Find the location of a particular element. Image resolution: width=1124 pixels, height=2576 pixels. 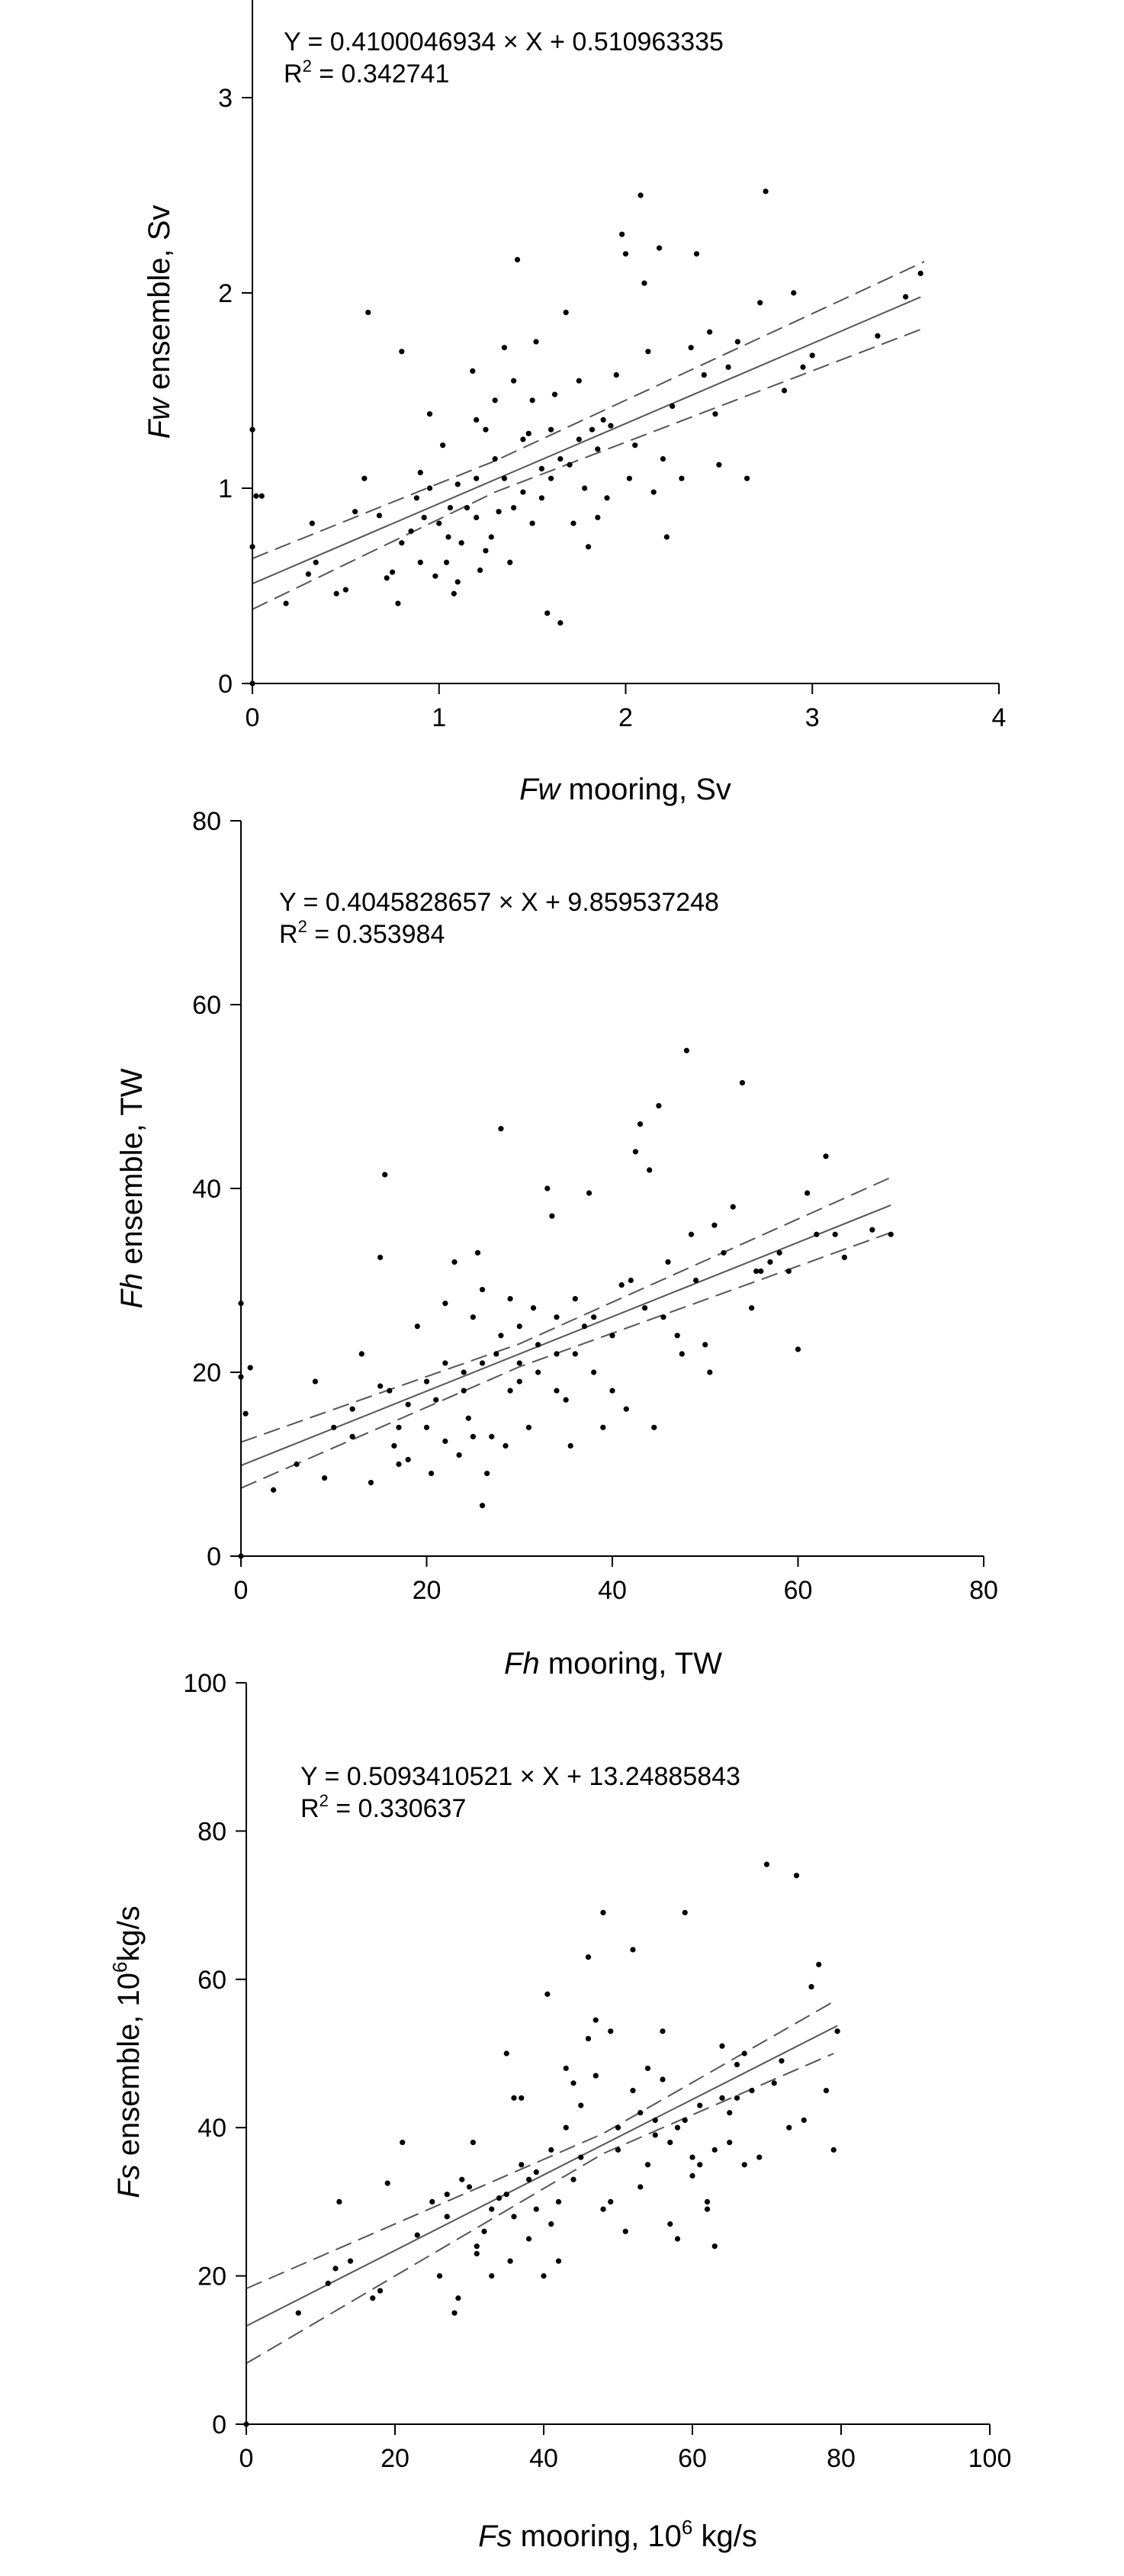

fh-y-tick-label: 80 is located at coordinates (206, 821).